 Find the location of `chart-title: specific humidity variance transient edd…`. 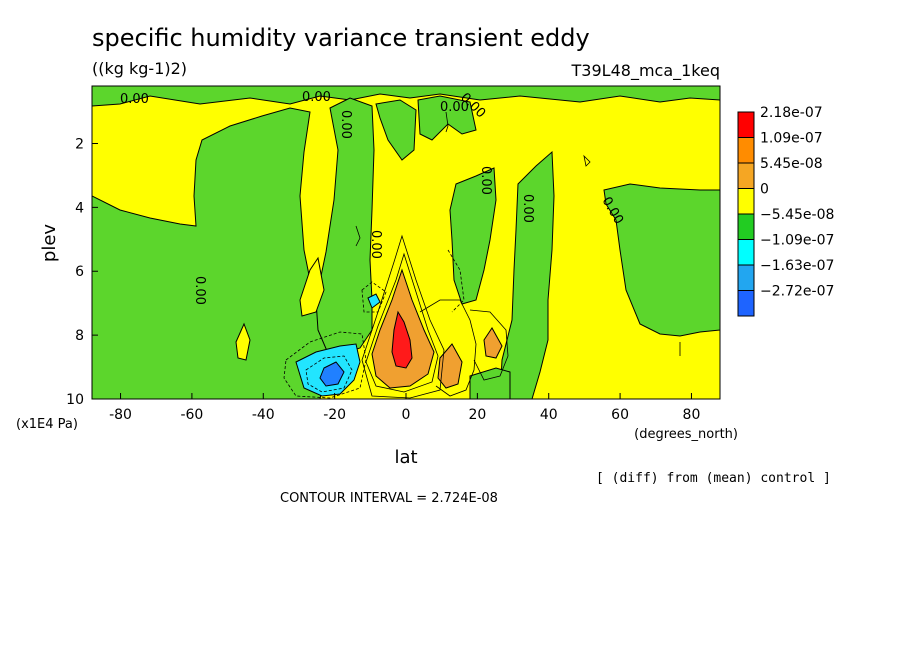

chart-title: specific humidity variance transient edd… is located at coordinates (341, 38).